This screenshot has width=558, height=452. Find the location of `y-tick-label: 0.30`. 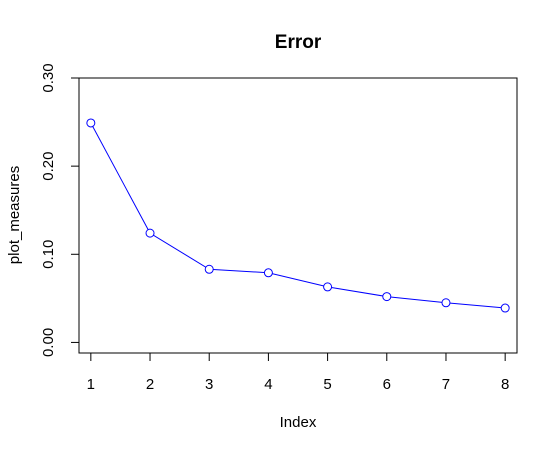

y-tick-label: 0.30 is located at coordinates (48, 77).